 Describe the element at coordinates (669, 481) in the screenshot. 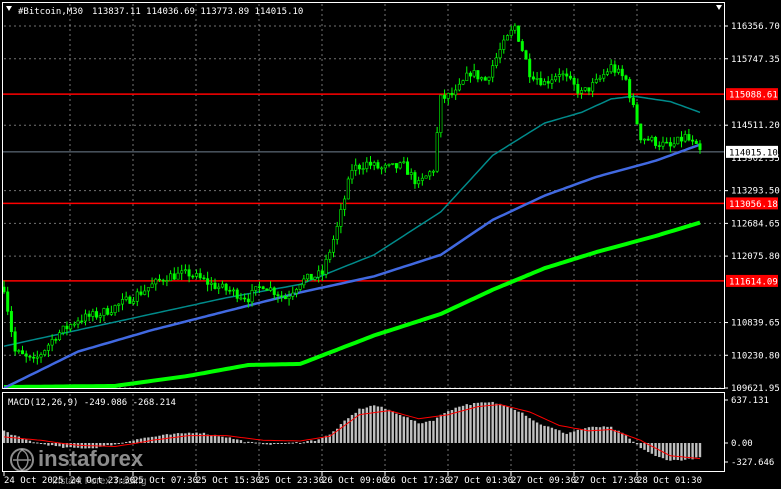

I see `time-tick-label: 28 Oct 01:30` at that location.